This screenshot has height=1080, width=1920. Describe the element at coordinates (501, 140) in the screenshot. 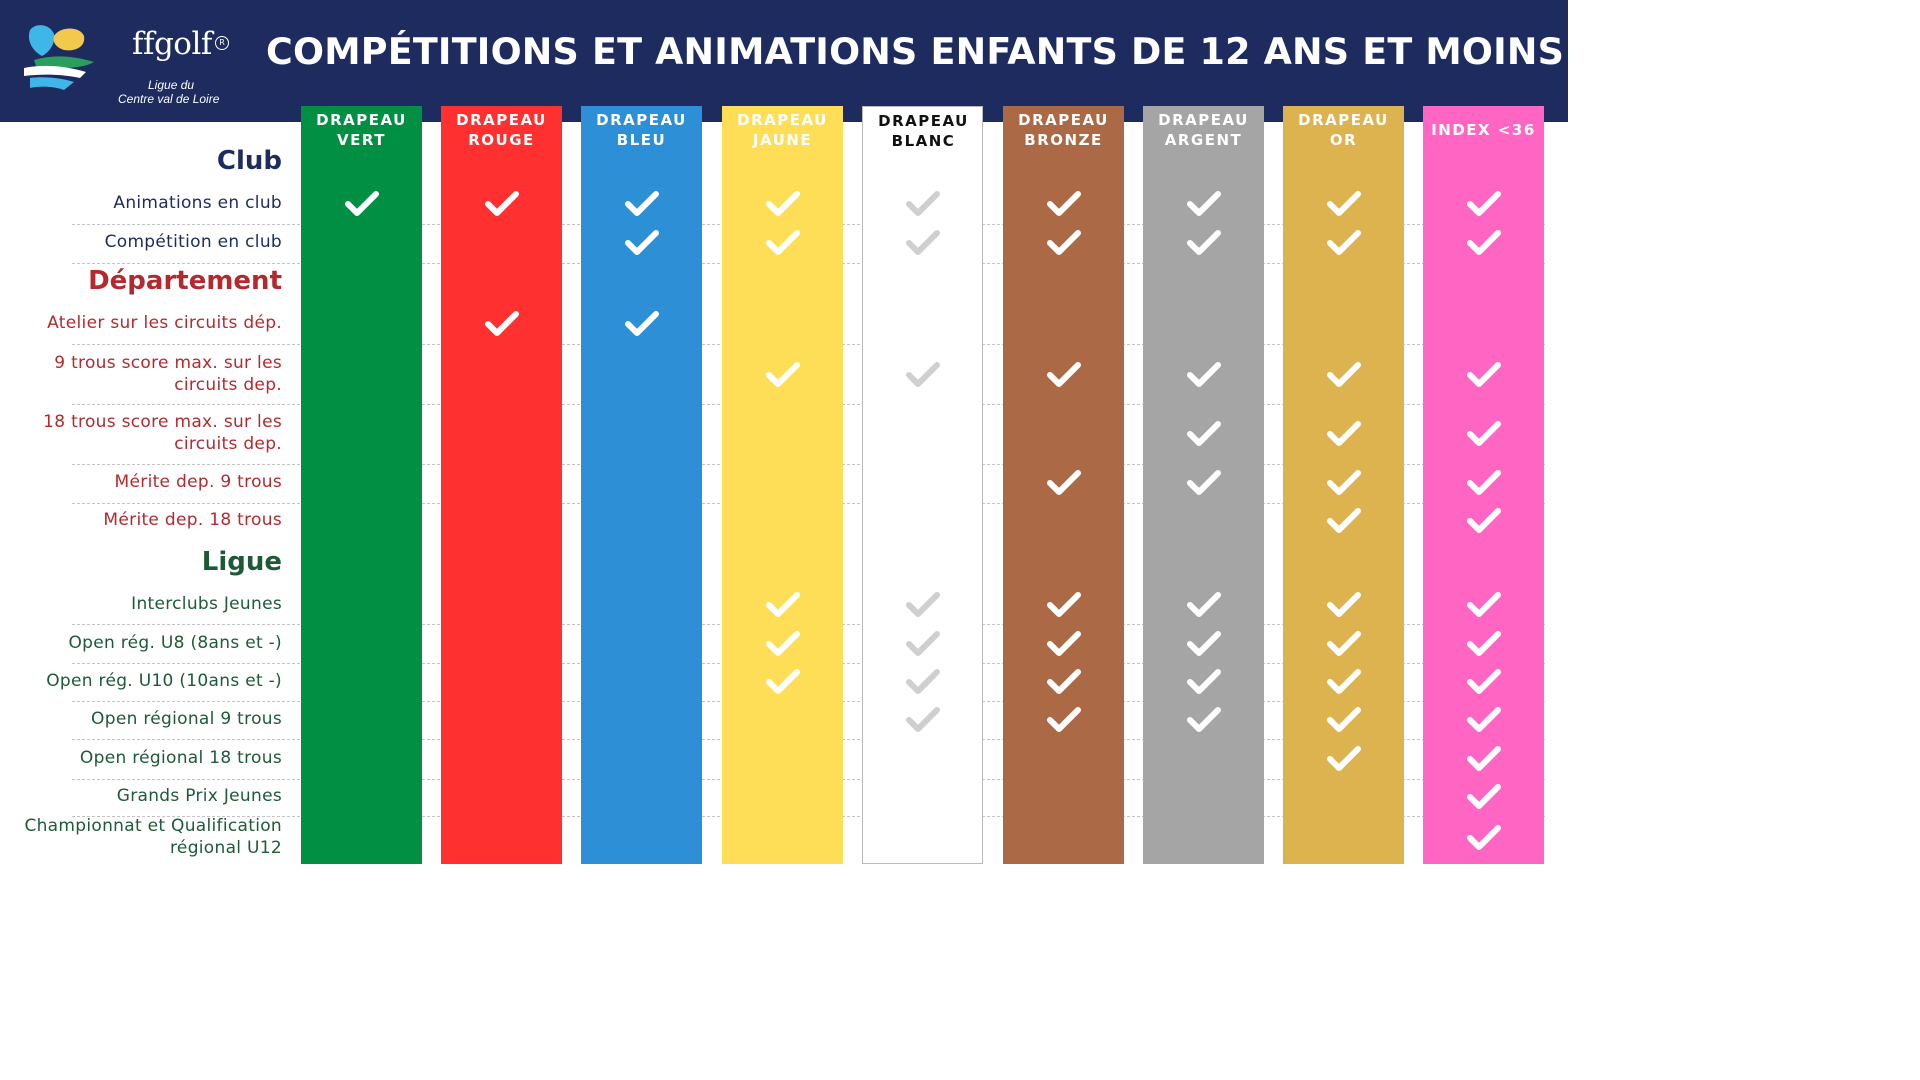

I see `column-header-line2: ROUGE` at that location.